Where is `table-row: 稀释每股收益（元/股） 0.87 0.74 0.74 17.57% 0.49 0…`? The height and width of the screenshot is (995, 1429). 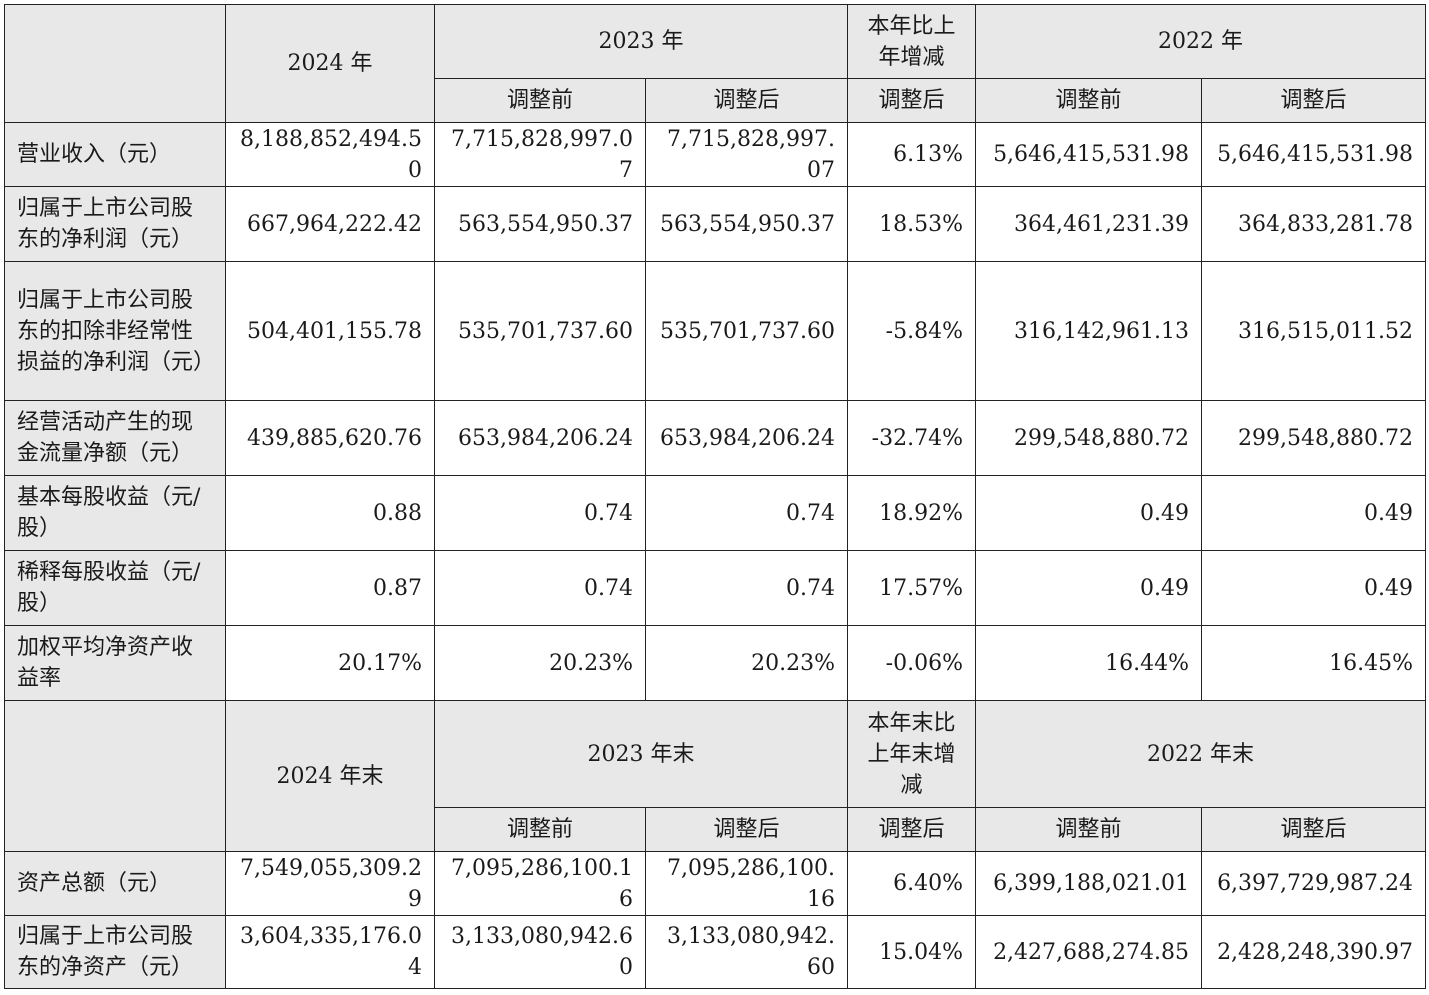
table-row: 稀释每股收益（元/股） 0.87 0.74 0.74 17.57% 0.49 0… is located at coordinates (715, 588).